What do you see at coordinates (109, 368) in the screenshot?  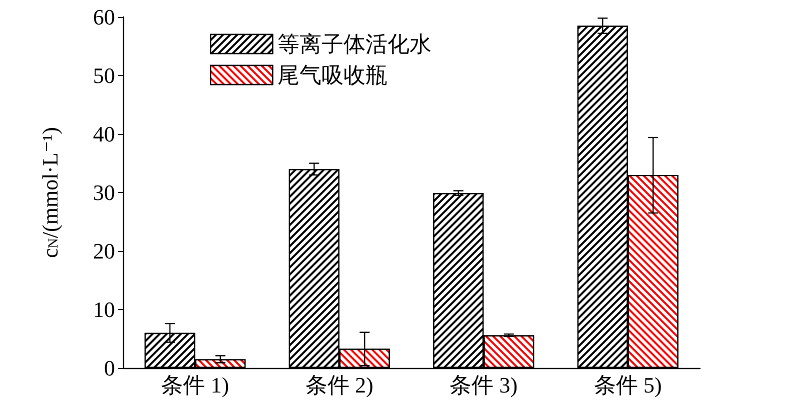 I see `y-tick-label: 0` at bounding box center [109, 368].